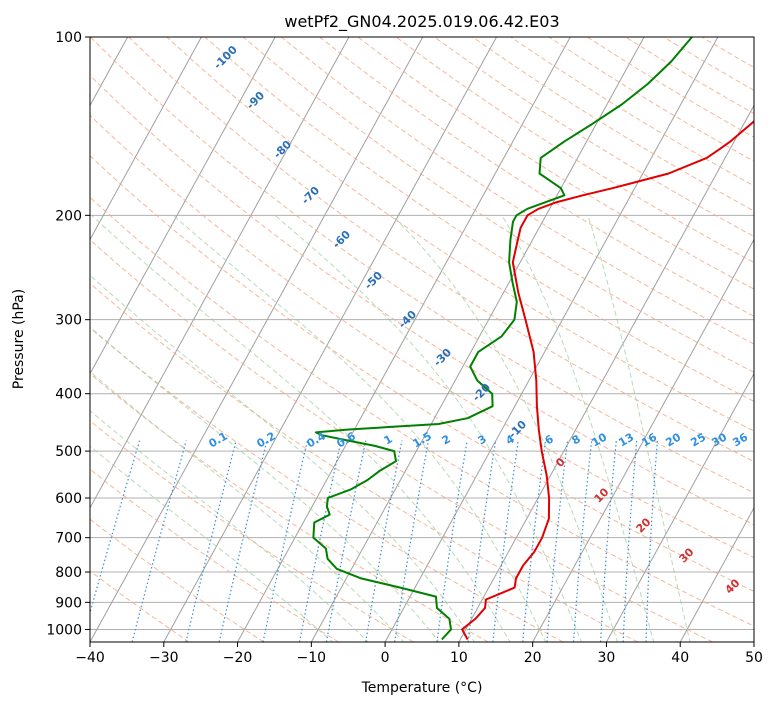 This screenshot has height=712, width=775. What do you see at coordinates (90, 658) in the screenshot?
I see `x-tick-label: −40` at bounding box center [90, 658].